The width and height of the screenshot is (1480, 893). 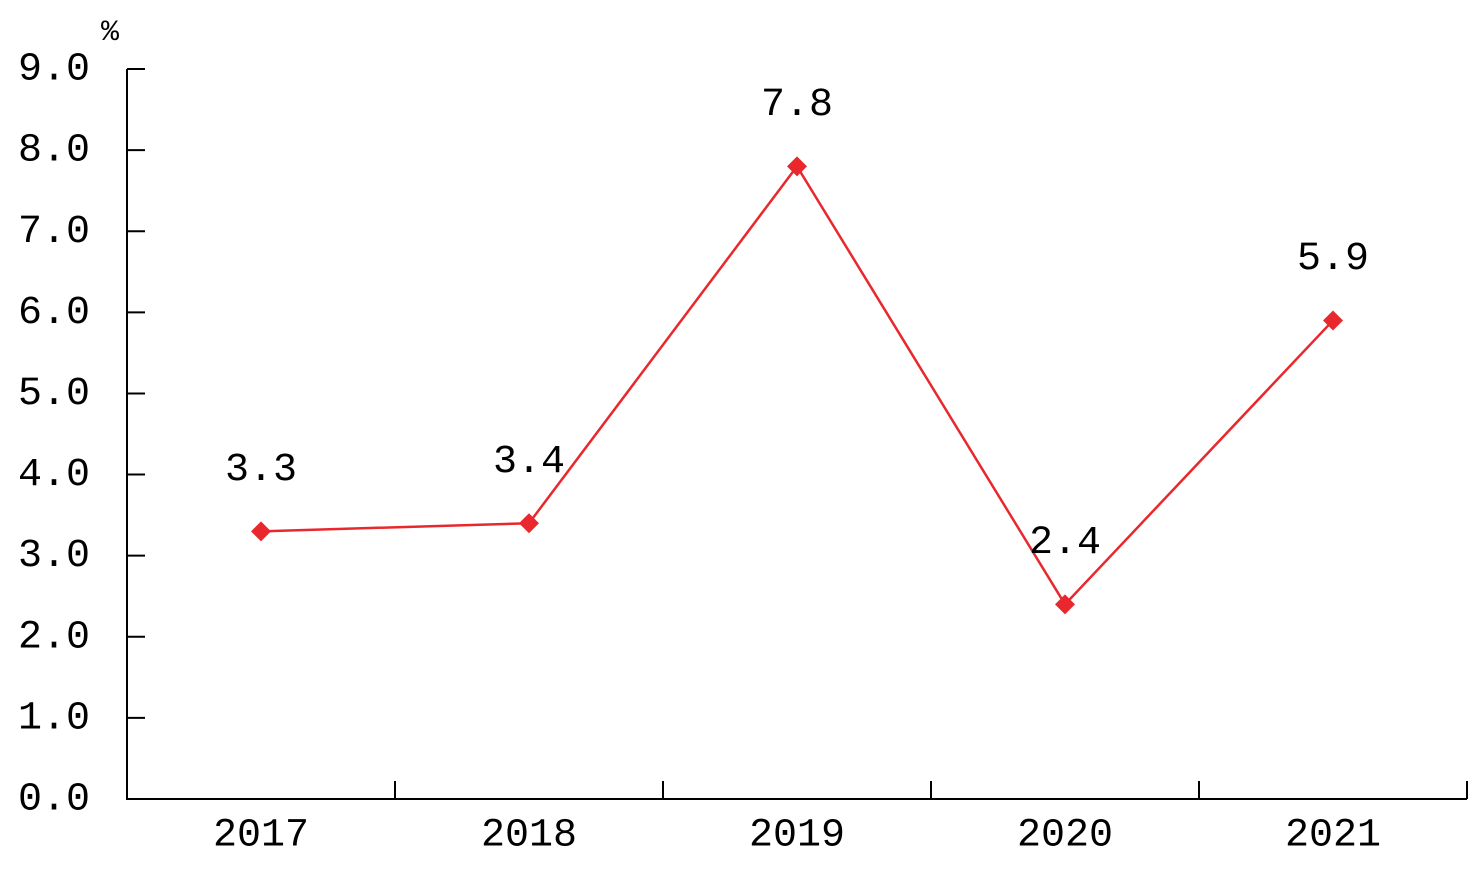 What do you see at coordinates (54, 637) in the screenshot?
I see `y-tick-label: 2.0` at bounding box center [54, 637].